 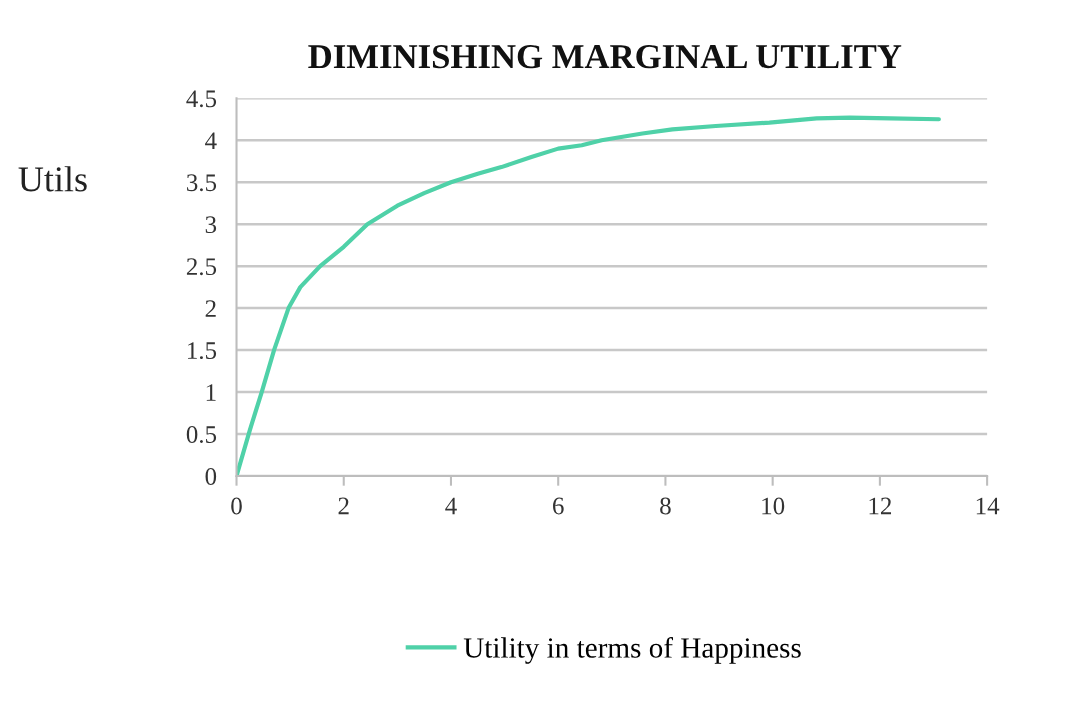 I want to click on x-tick-label: 0, so click(x=236, y=506).